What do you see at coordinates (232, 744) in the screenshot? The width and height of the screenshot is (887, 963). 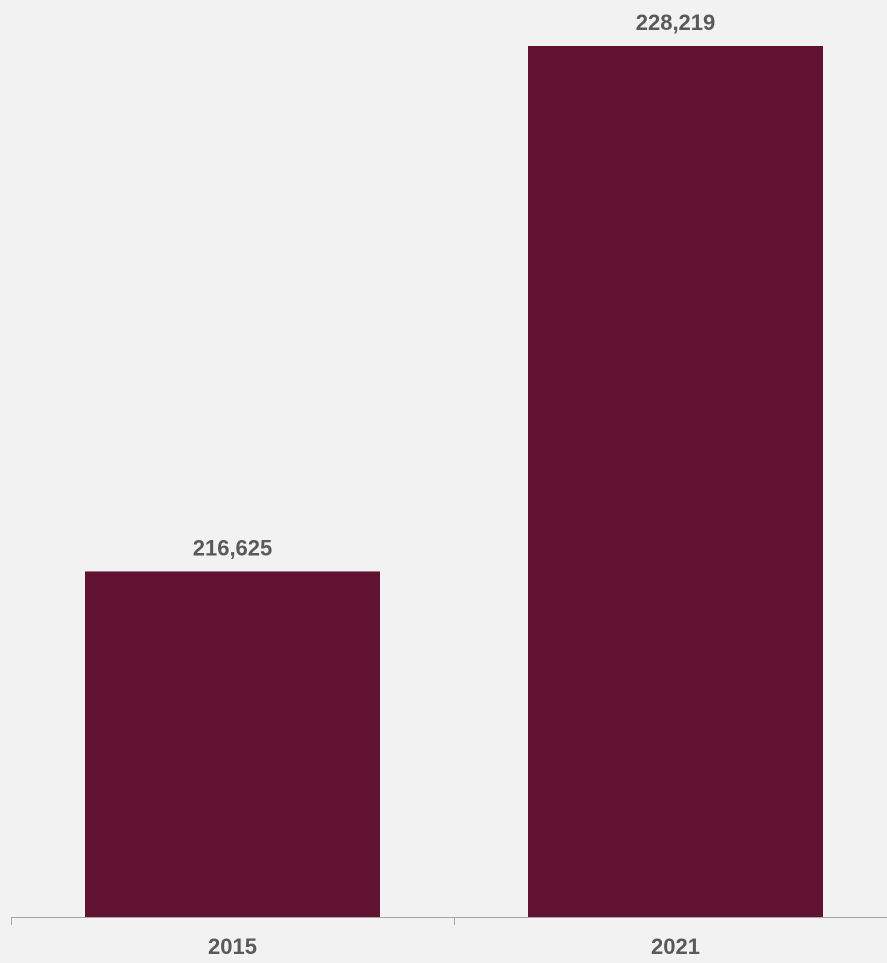 I see `bar-2015` at bounding box center [232, 744].